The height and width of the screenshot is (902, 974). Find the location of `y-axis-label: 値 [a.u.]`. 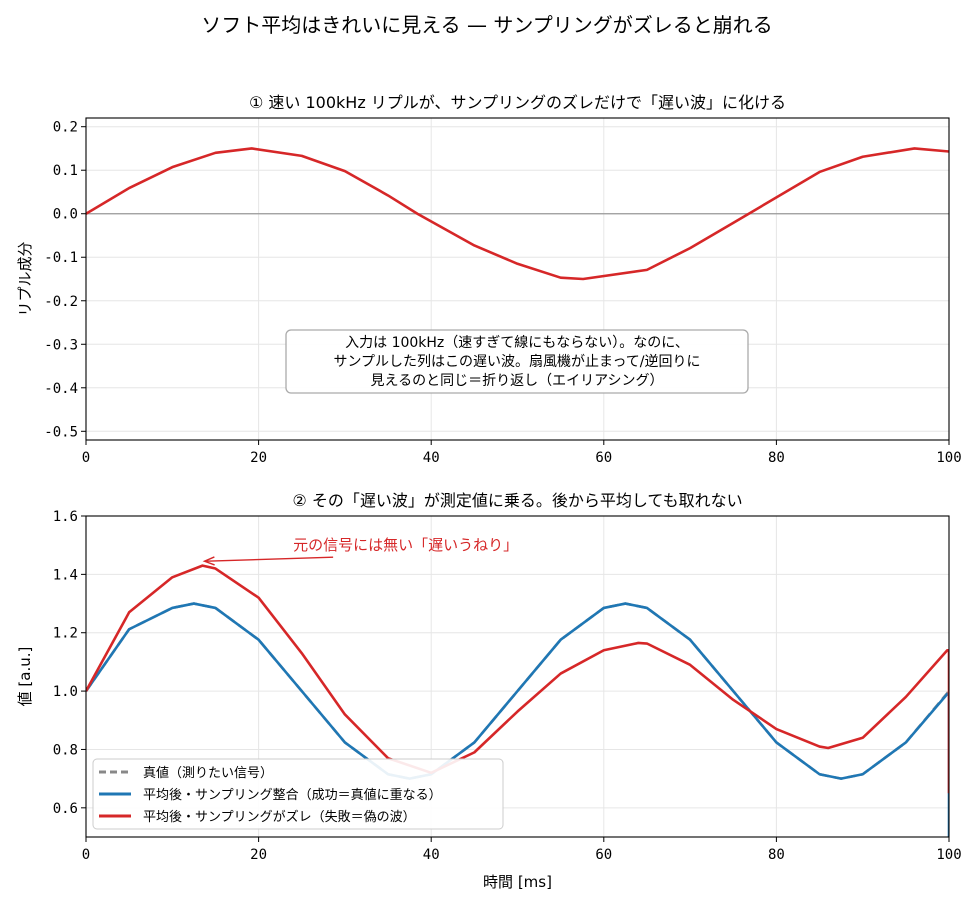

y-axis-label: 値 [a.u.] is located at coordinates (25, 677).